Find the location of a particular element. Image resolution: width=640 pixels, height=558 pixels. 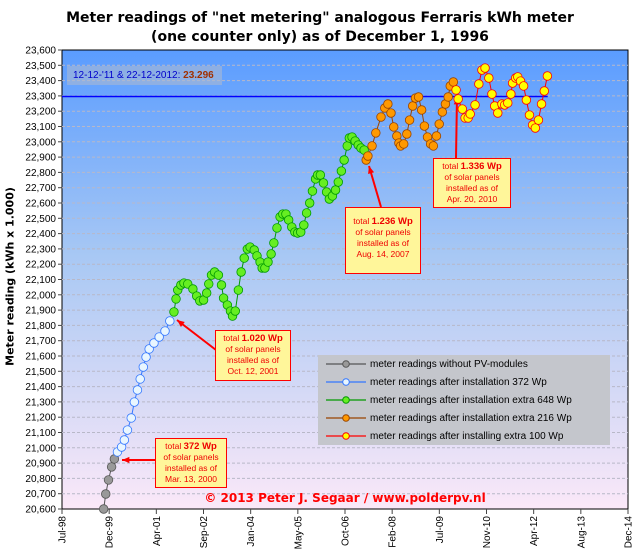

x-tick-label: Feb-08 is located at coordinates (393, 532).